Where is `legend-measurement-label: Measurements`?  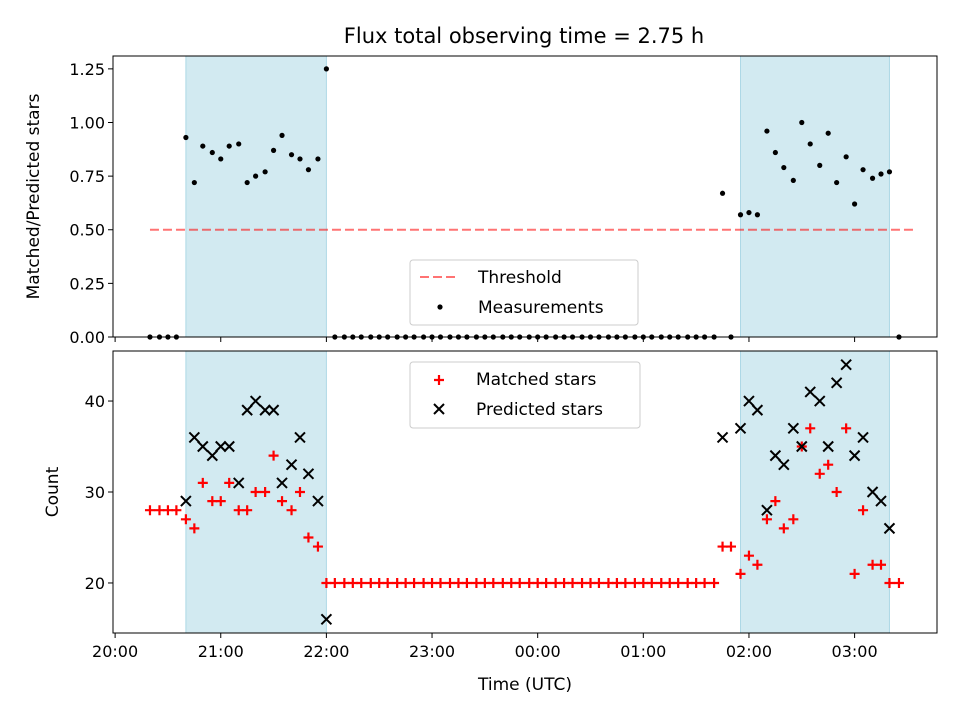 legend-measurement-label: Measurements is located at coordinates (541, 308).